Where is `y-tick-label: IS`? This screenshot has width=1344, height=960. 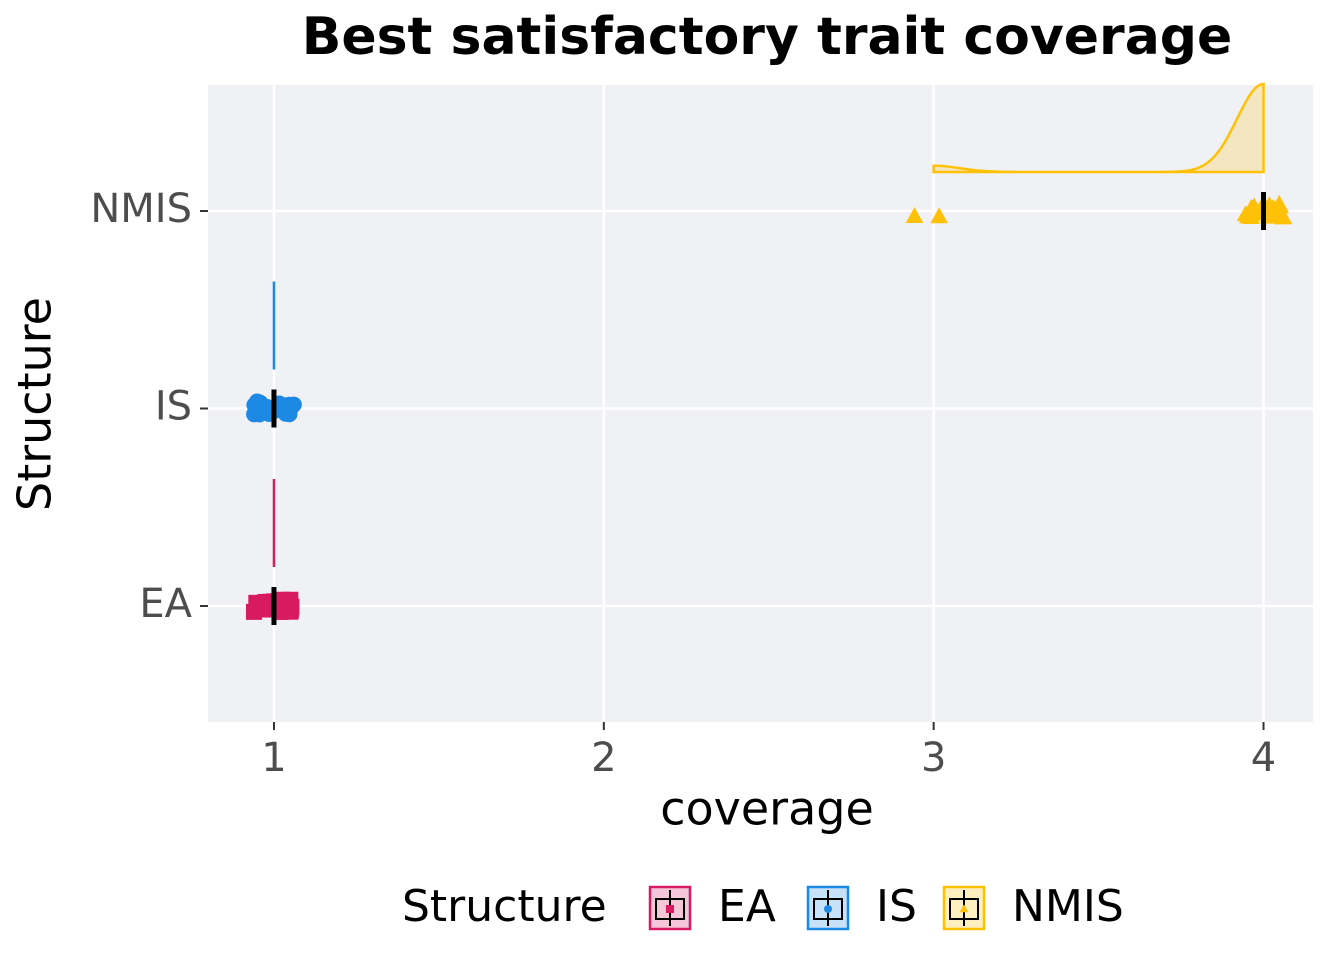 y-tick-label: IS is located at coordinates (173, 407).